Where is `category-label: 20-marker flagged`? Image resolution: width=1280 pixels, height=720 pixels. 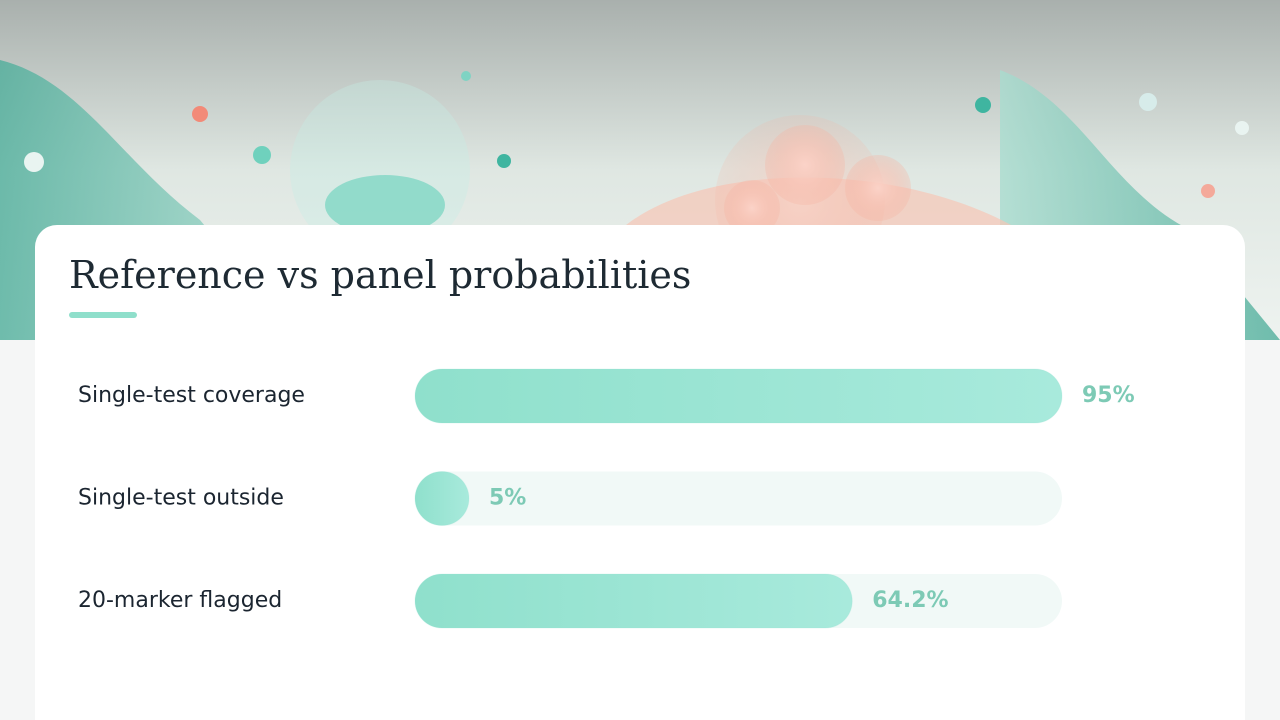
category-label: 20-marker flagged is located at coordinates (180, 600).